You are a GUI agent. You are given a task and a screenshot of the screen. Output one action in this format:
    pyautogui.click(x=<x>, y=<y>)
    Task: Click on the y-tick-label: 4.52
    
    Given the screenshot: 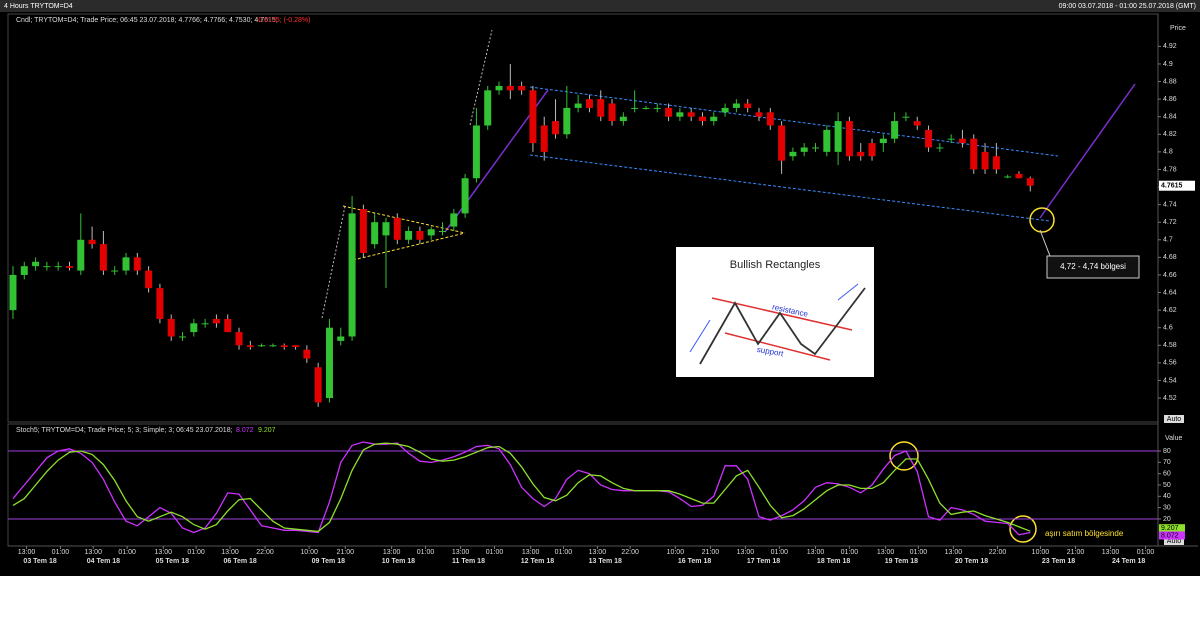 What is the action you would take?
    pyautogui.click(x=1170, y=398)
    